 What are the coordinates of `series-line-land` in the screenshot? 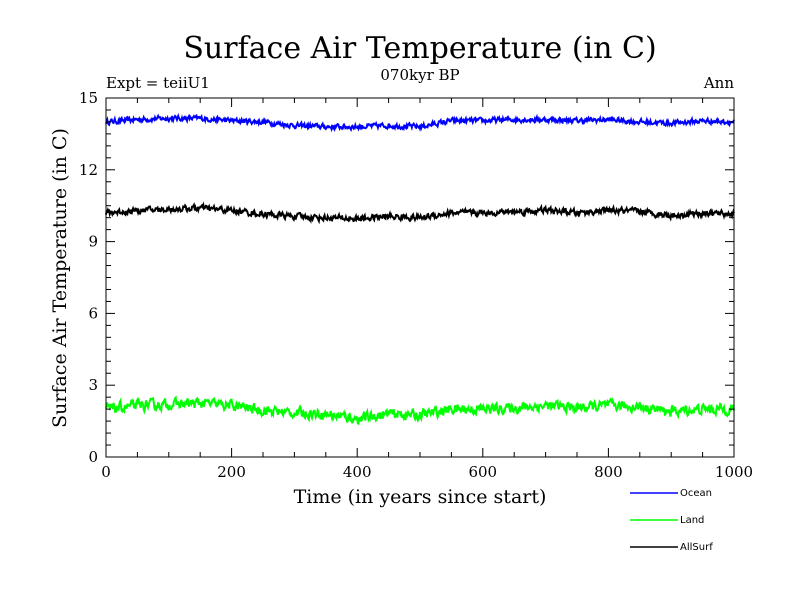 It's located at (420, 410).